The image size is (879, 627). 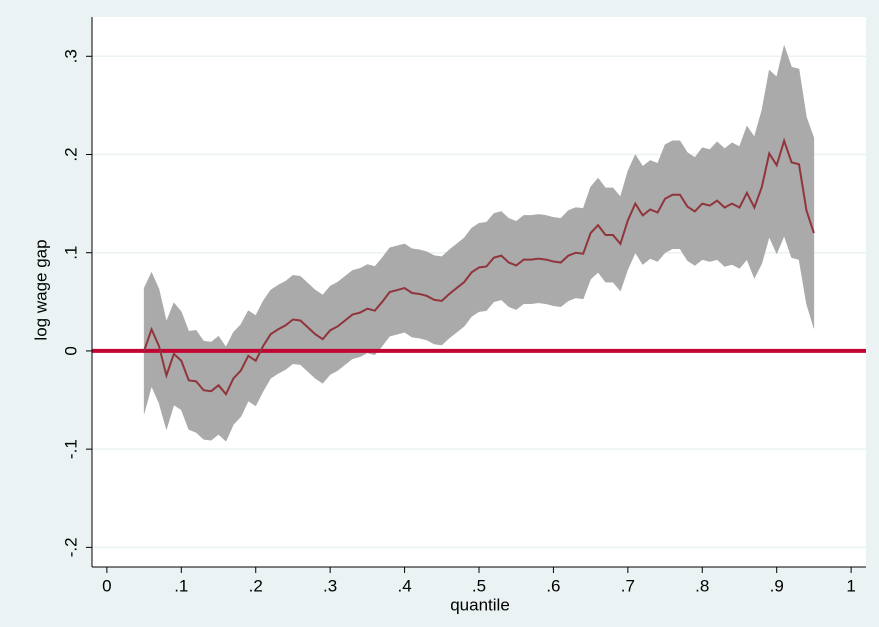 What do you see at coordinates (850, 585) in the screenshot?
I see `x-tick-label: 1` at bounding box center [850, 585].